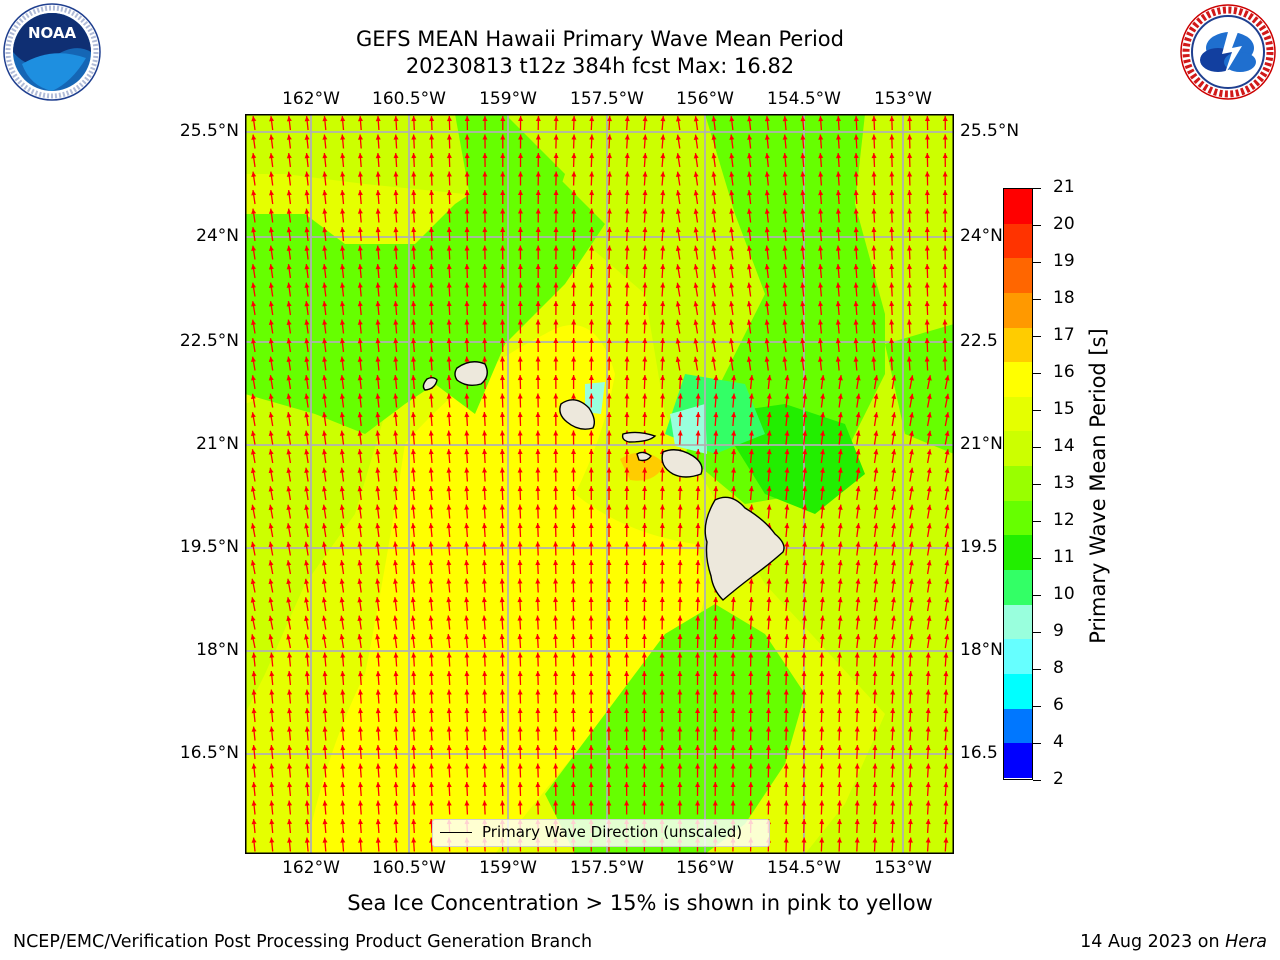 The width and height of the screenshot is (1280, 960). What do you see at coordinates (1018, 691) in the screenshot?
I see `colorbar-segment` at bounding box center [1018, 691].